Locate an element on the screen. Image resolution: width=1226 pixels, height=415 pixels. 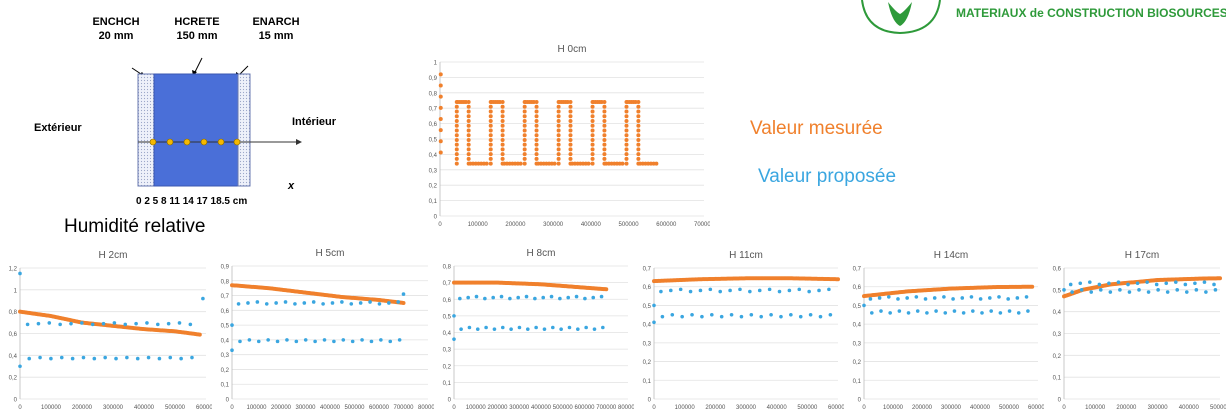
x-tick-label: 100000 is located at coordinates (478, 225).